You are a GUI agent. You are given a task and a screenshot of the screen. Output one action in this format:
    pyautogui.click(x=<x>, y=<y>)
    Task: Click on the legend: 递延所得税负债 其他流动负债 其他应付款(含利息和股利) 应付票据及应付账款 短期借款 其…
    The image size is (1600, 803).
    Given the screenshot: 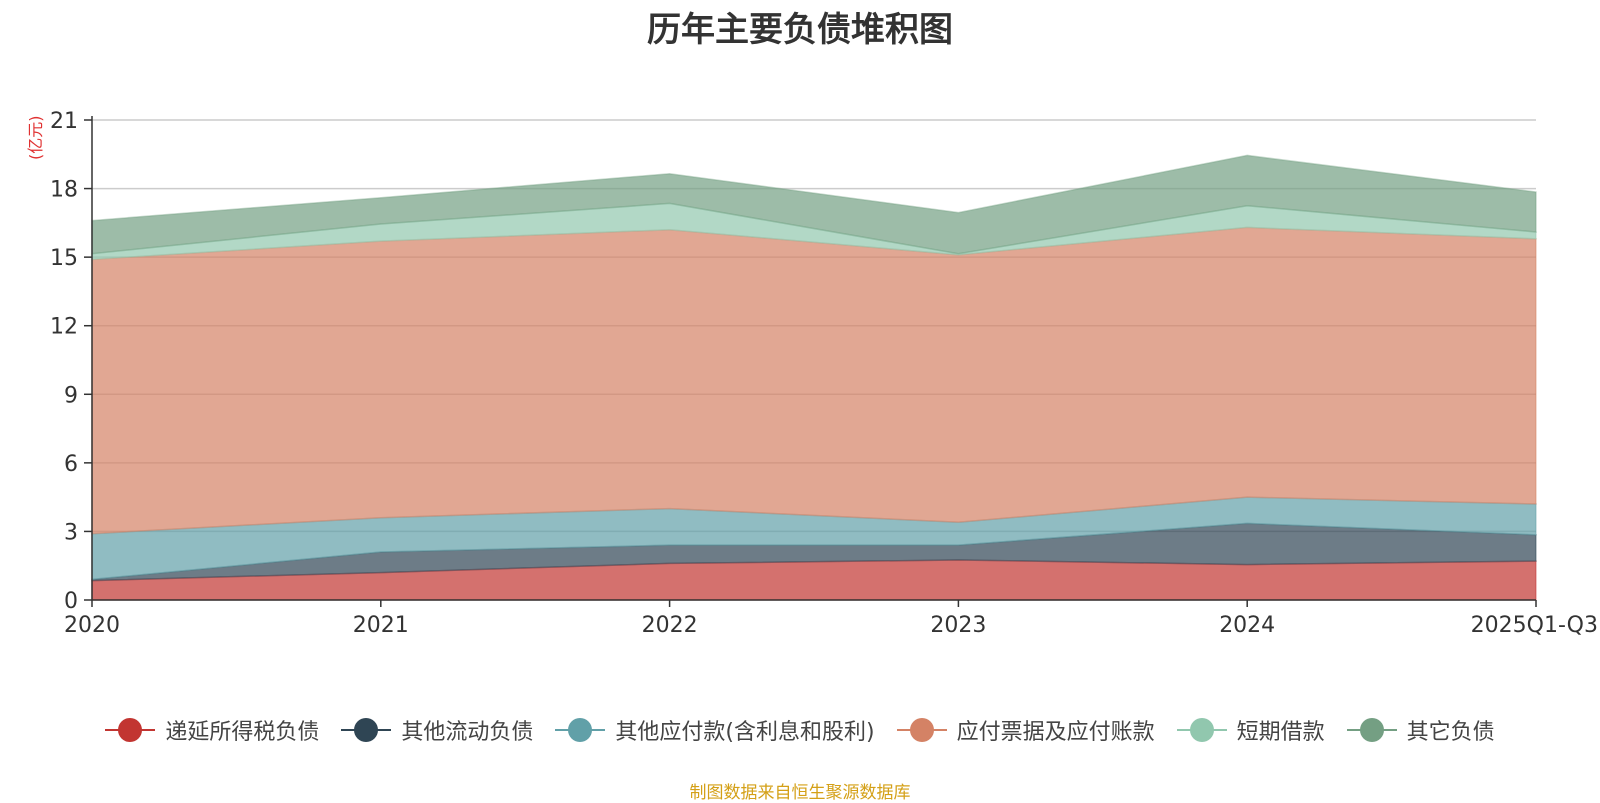 What is the action you would take?
    pyautogui.click(x=800, y=730)
    